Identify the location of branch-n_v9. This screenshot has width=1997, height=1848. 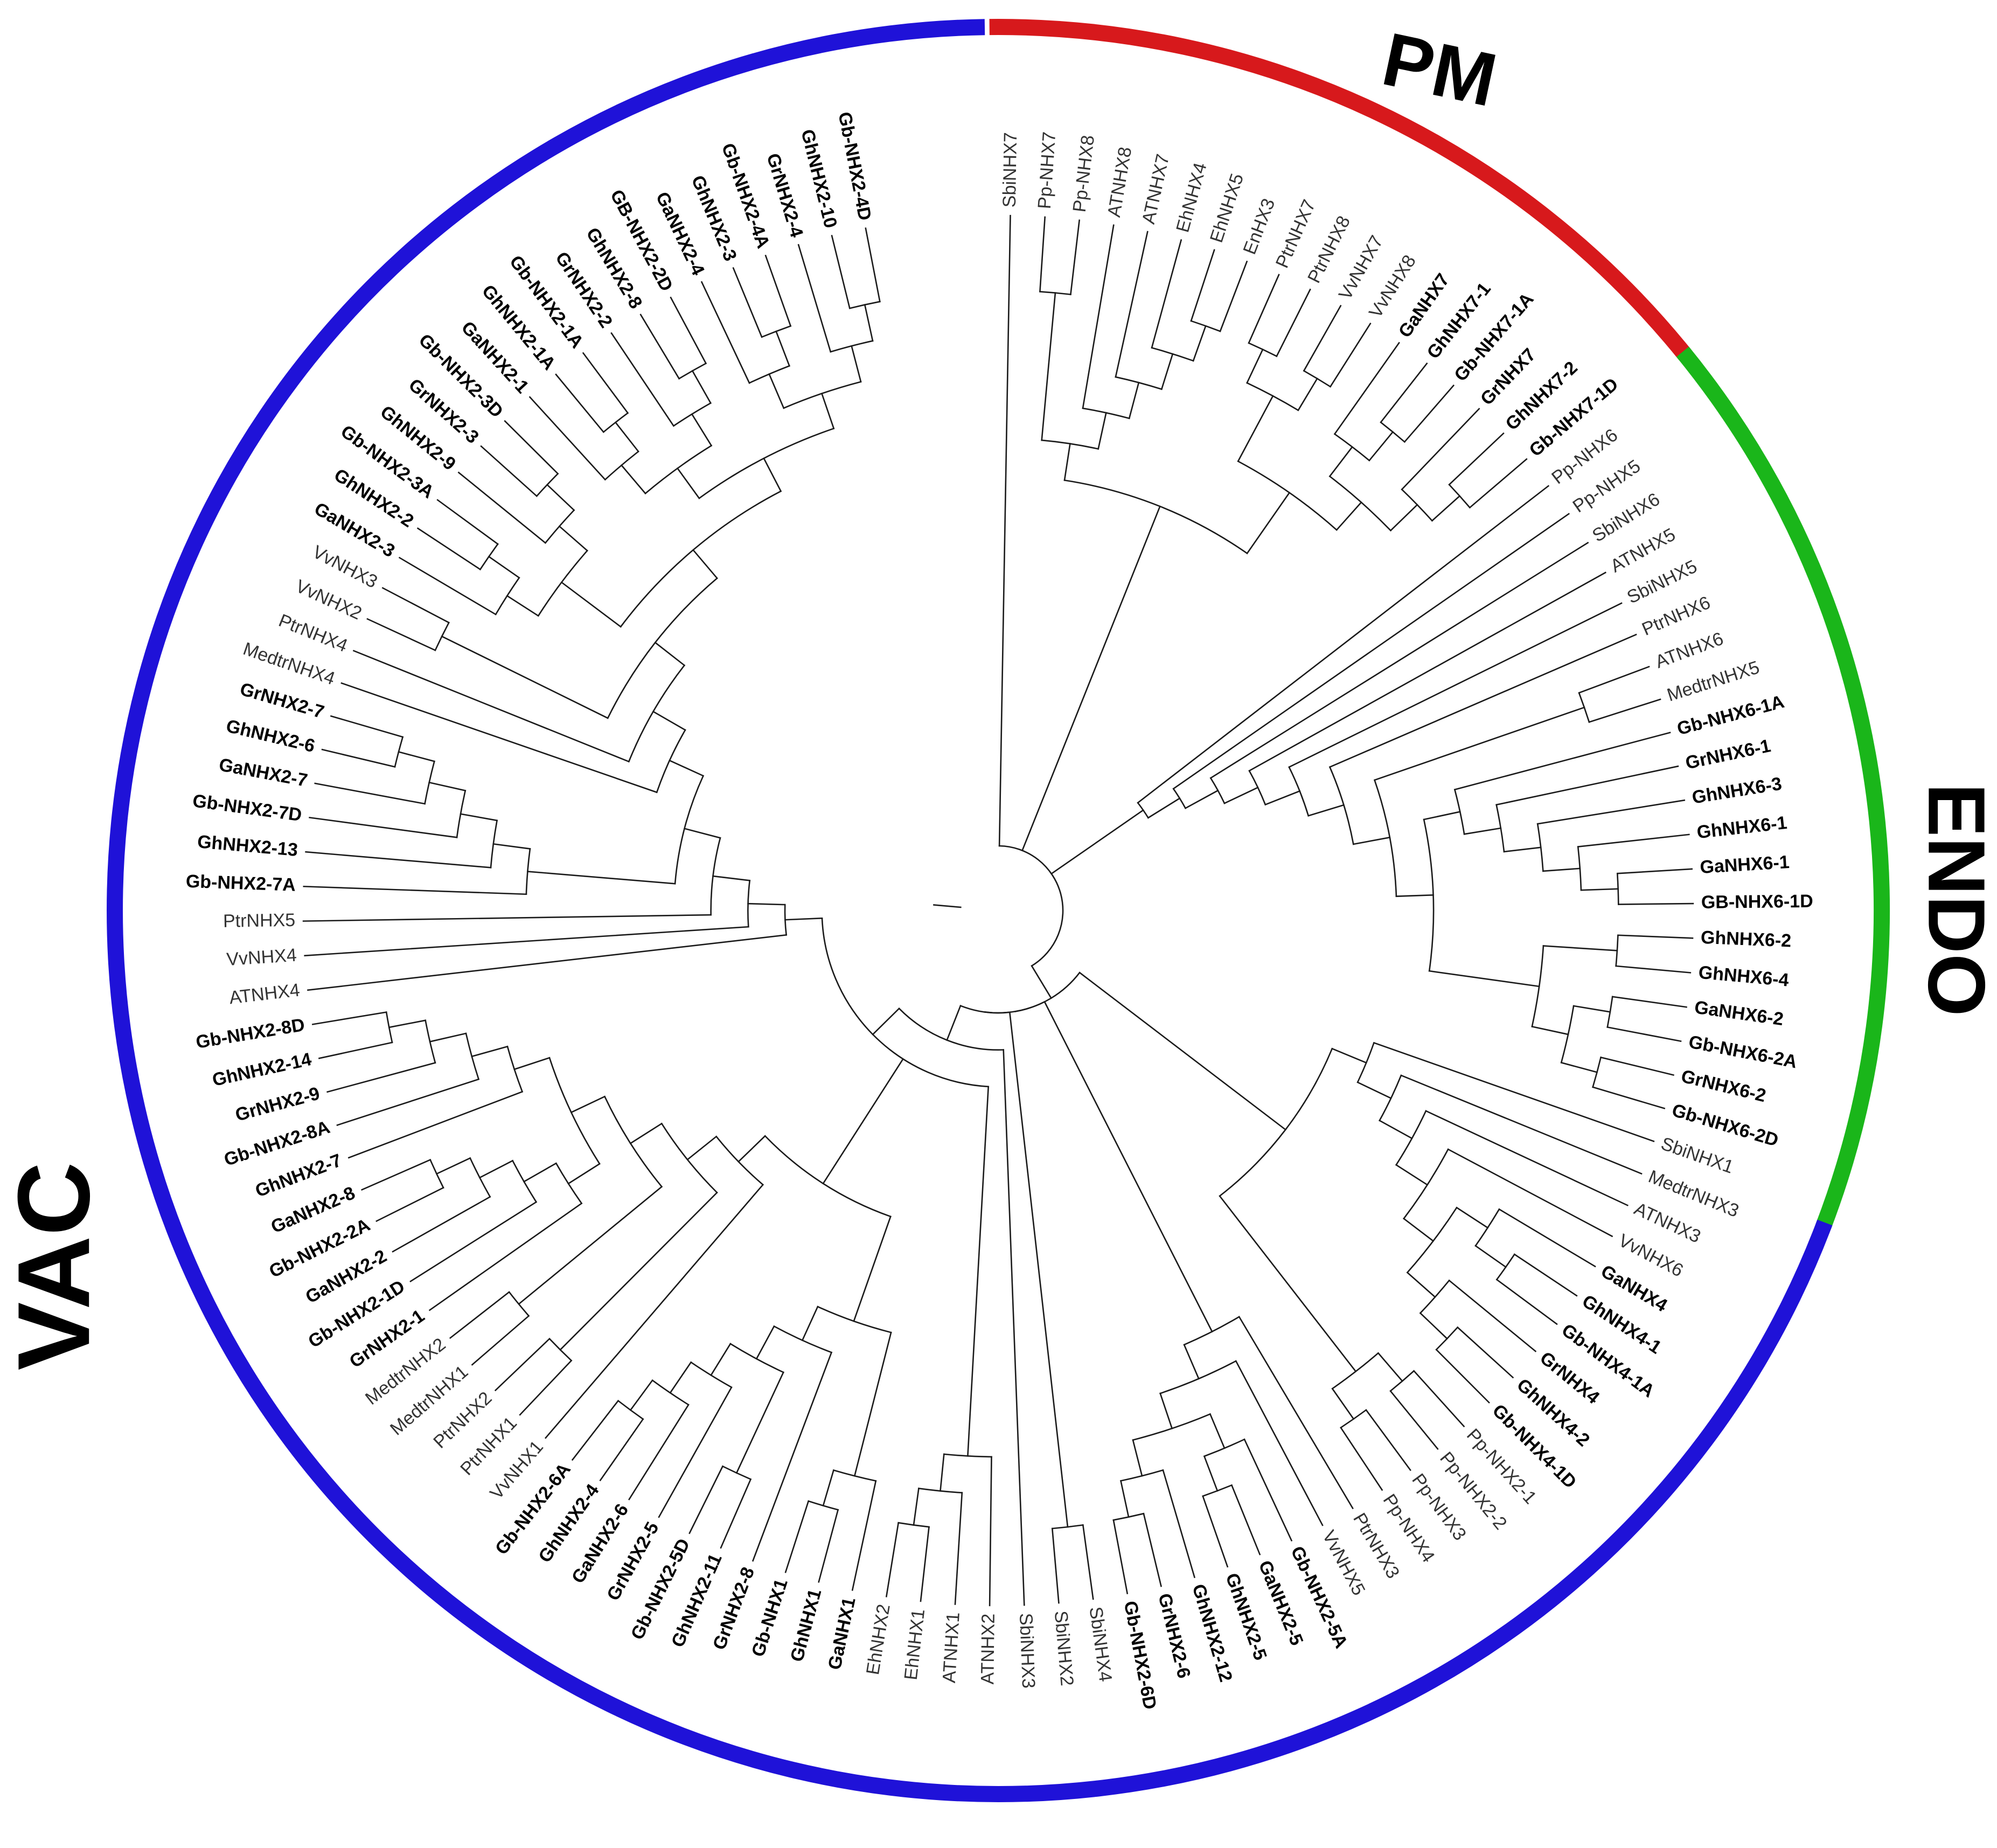
(1421, 1285).